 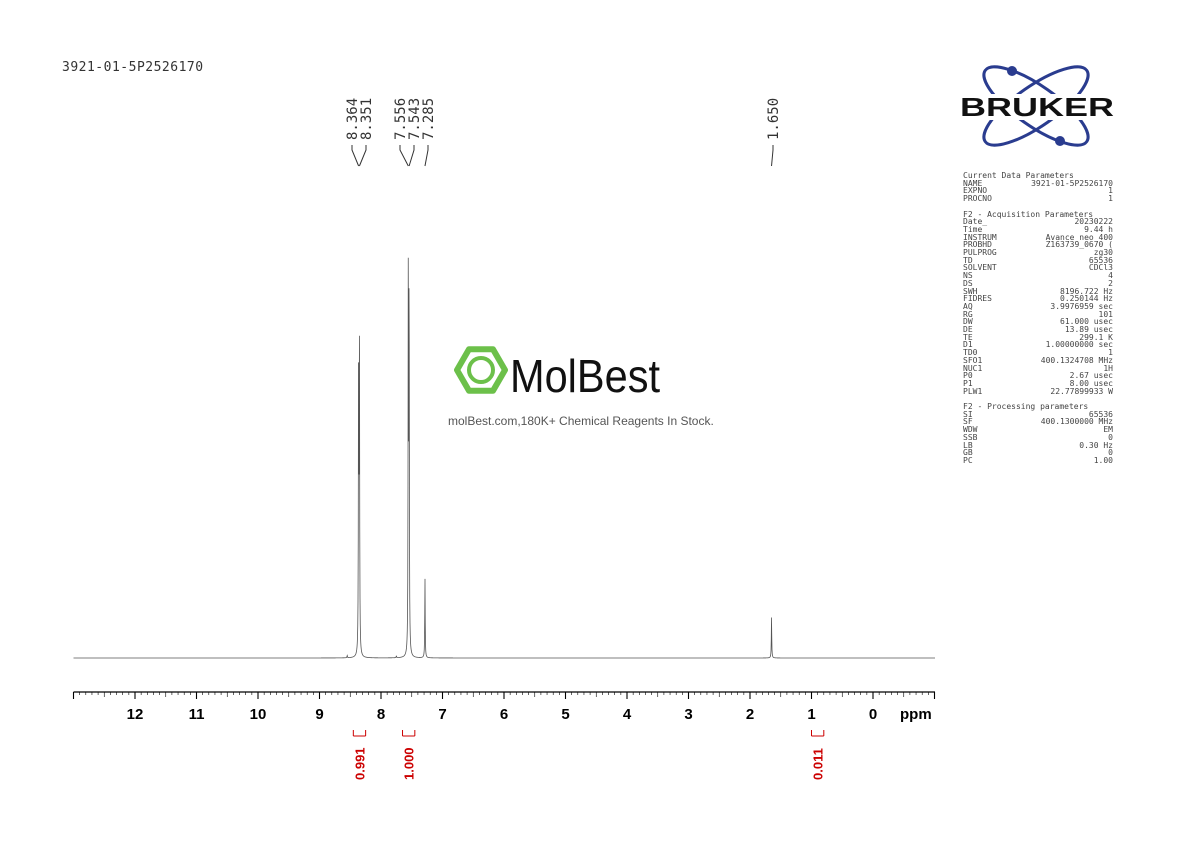 I want to click on param-key: SI, so click(x=968, y=414).